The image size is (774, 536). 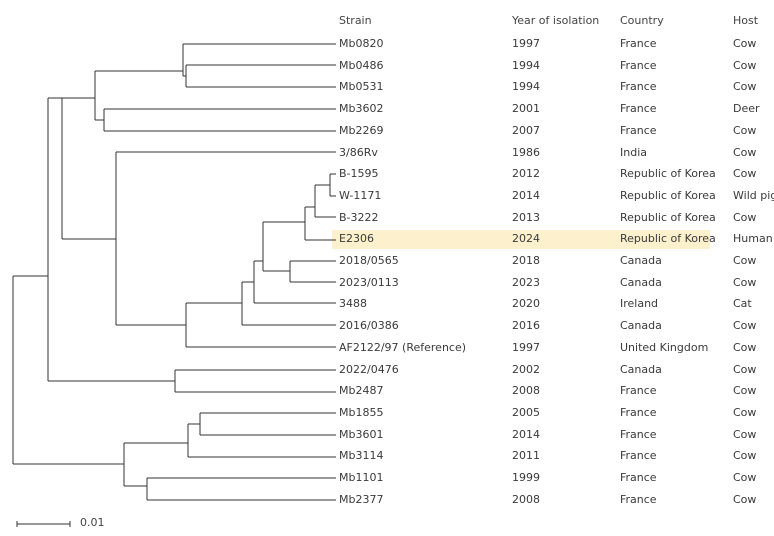 I want to click on header-strain: Strain, so click(x=355, y=20).